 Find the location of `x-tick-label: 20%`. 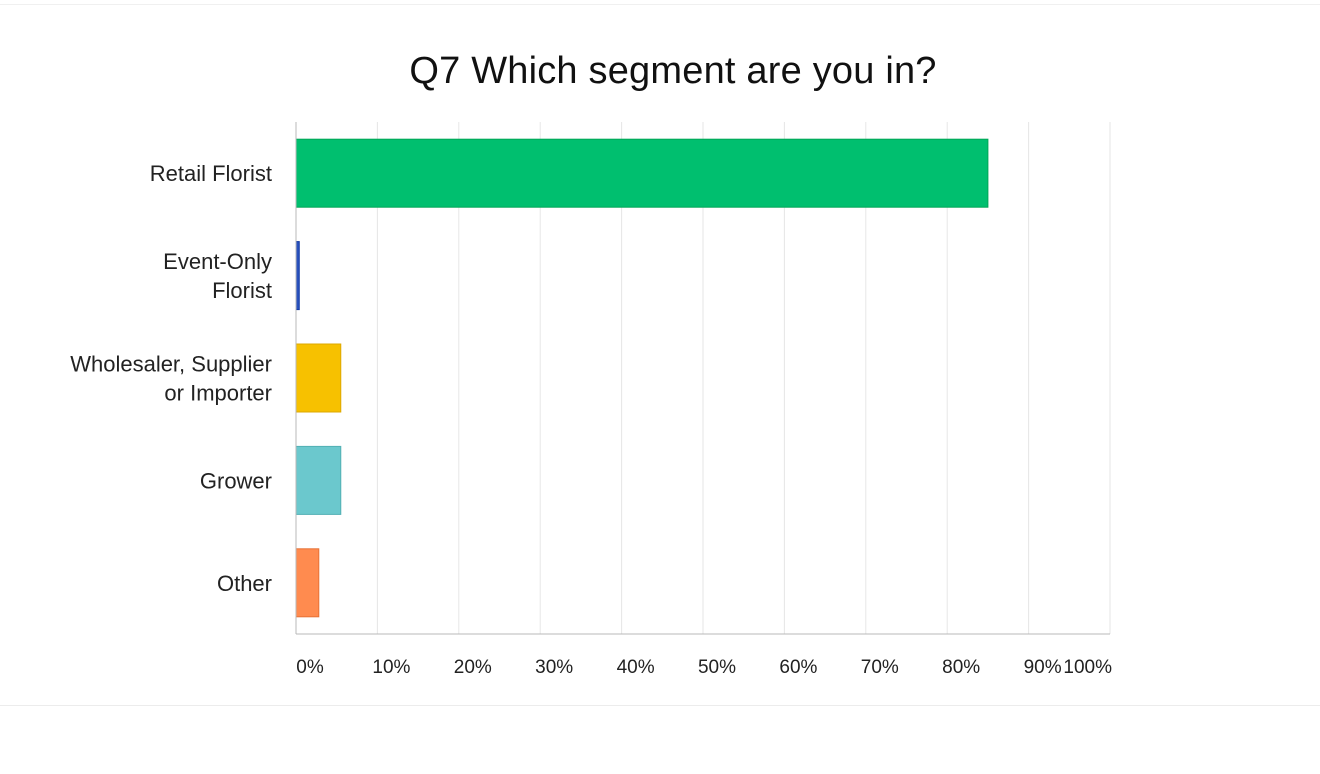

x-tick-label: 20% is located at coordinates (473, 667).